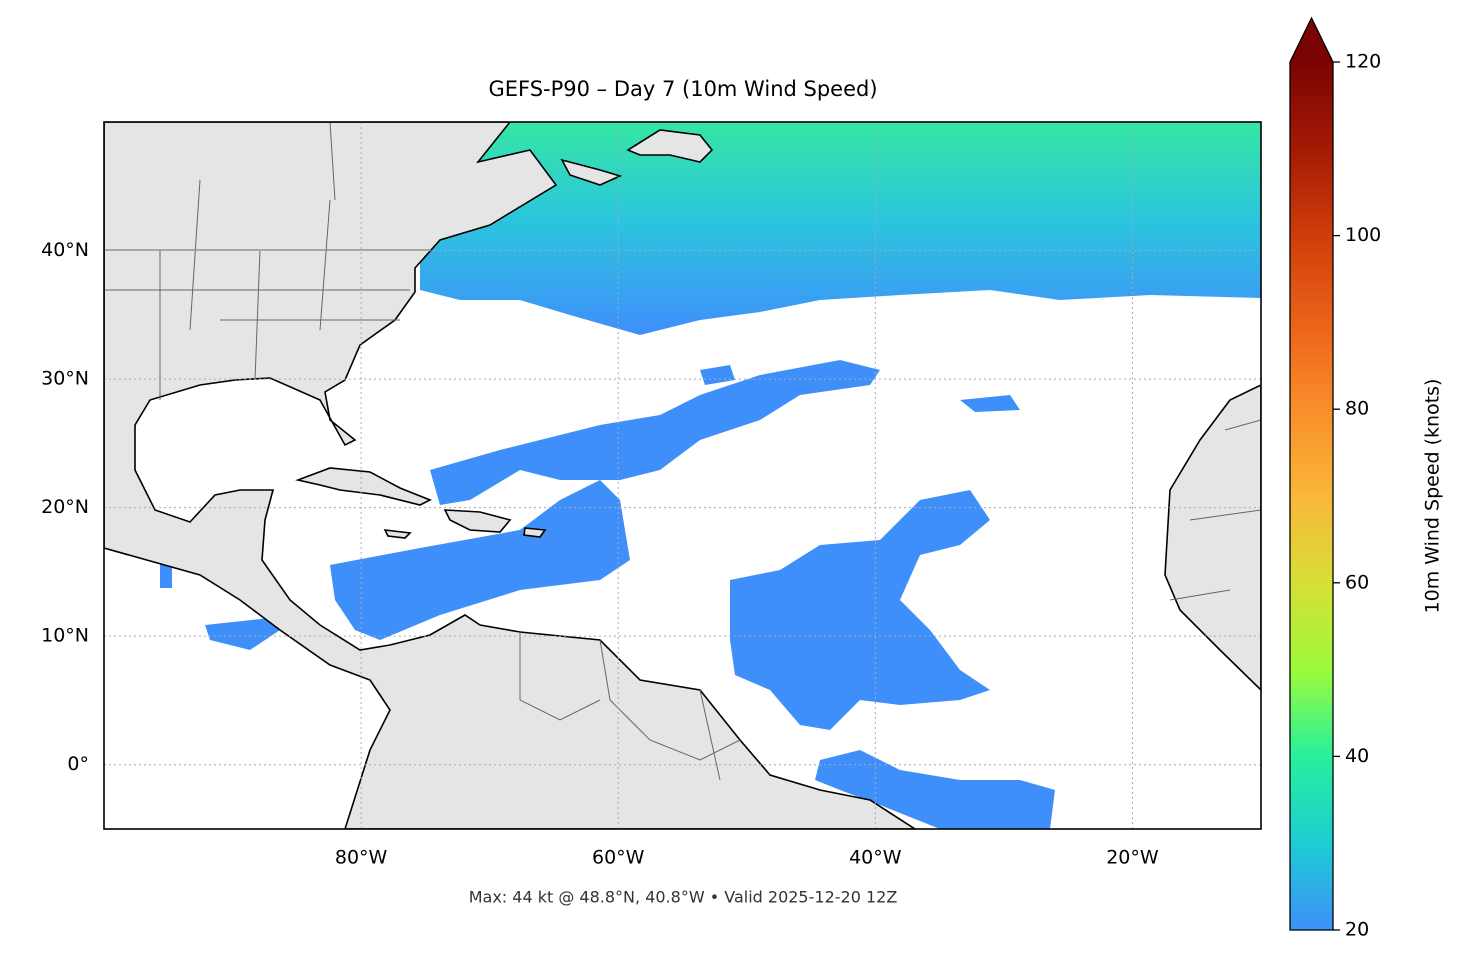 The height and width of the screenshot is (969, 1466). Describe the element at coordinates (78, 764) in the screenshot. I see `y-tick-label: 0°` at that location.